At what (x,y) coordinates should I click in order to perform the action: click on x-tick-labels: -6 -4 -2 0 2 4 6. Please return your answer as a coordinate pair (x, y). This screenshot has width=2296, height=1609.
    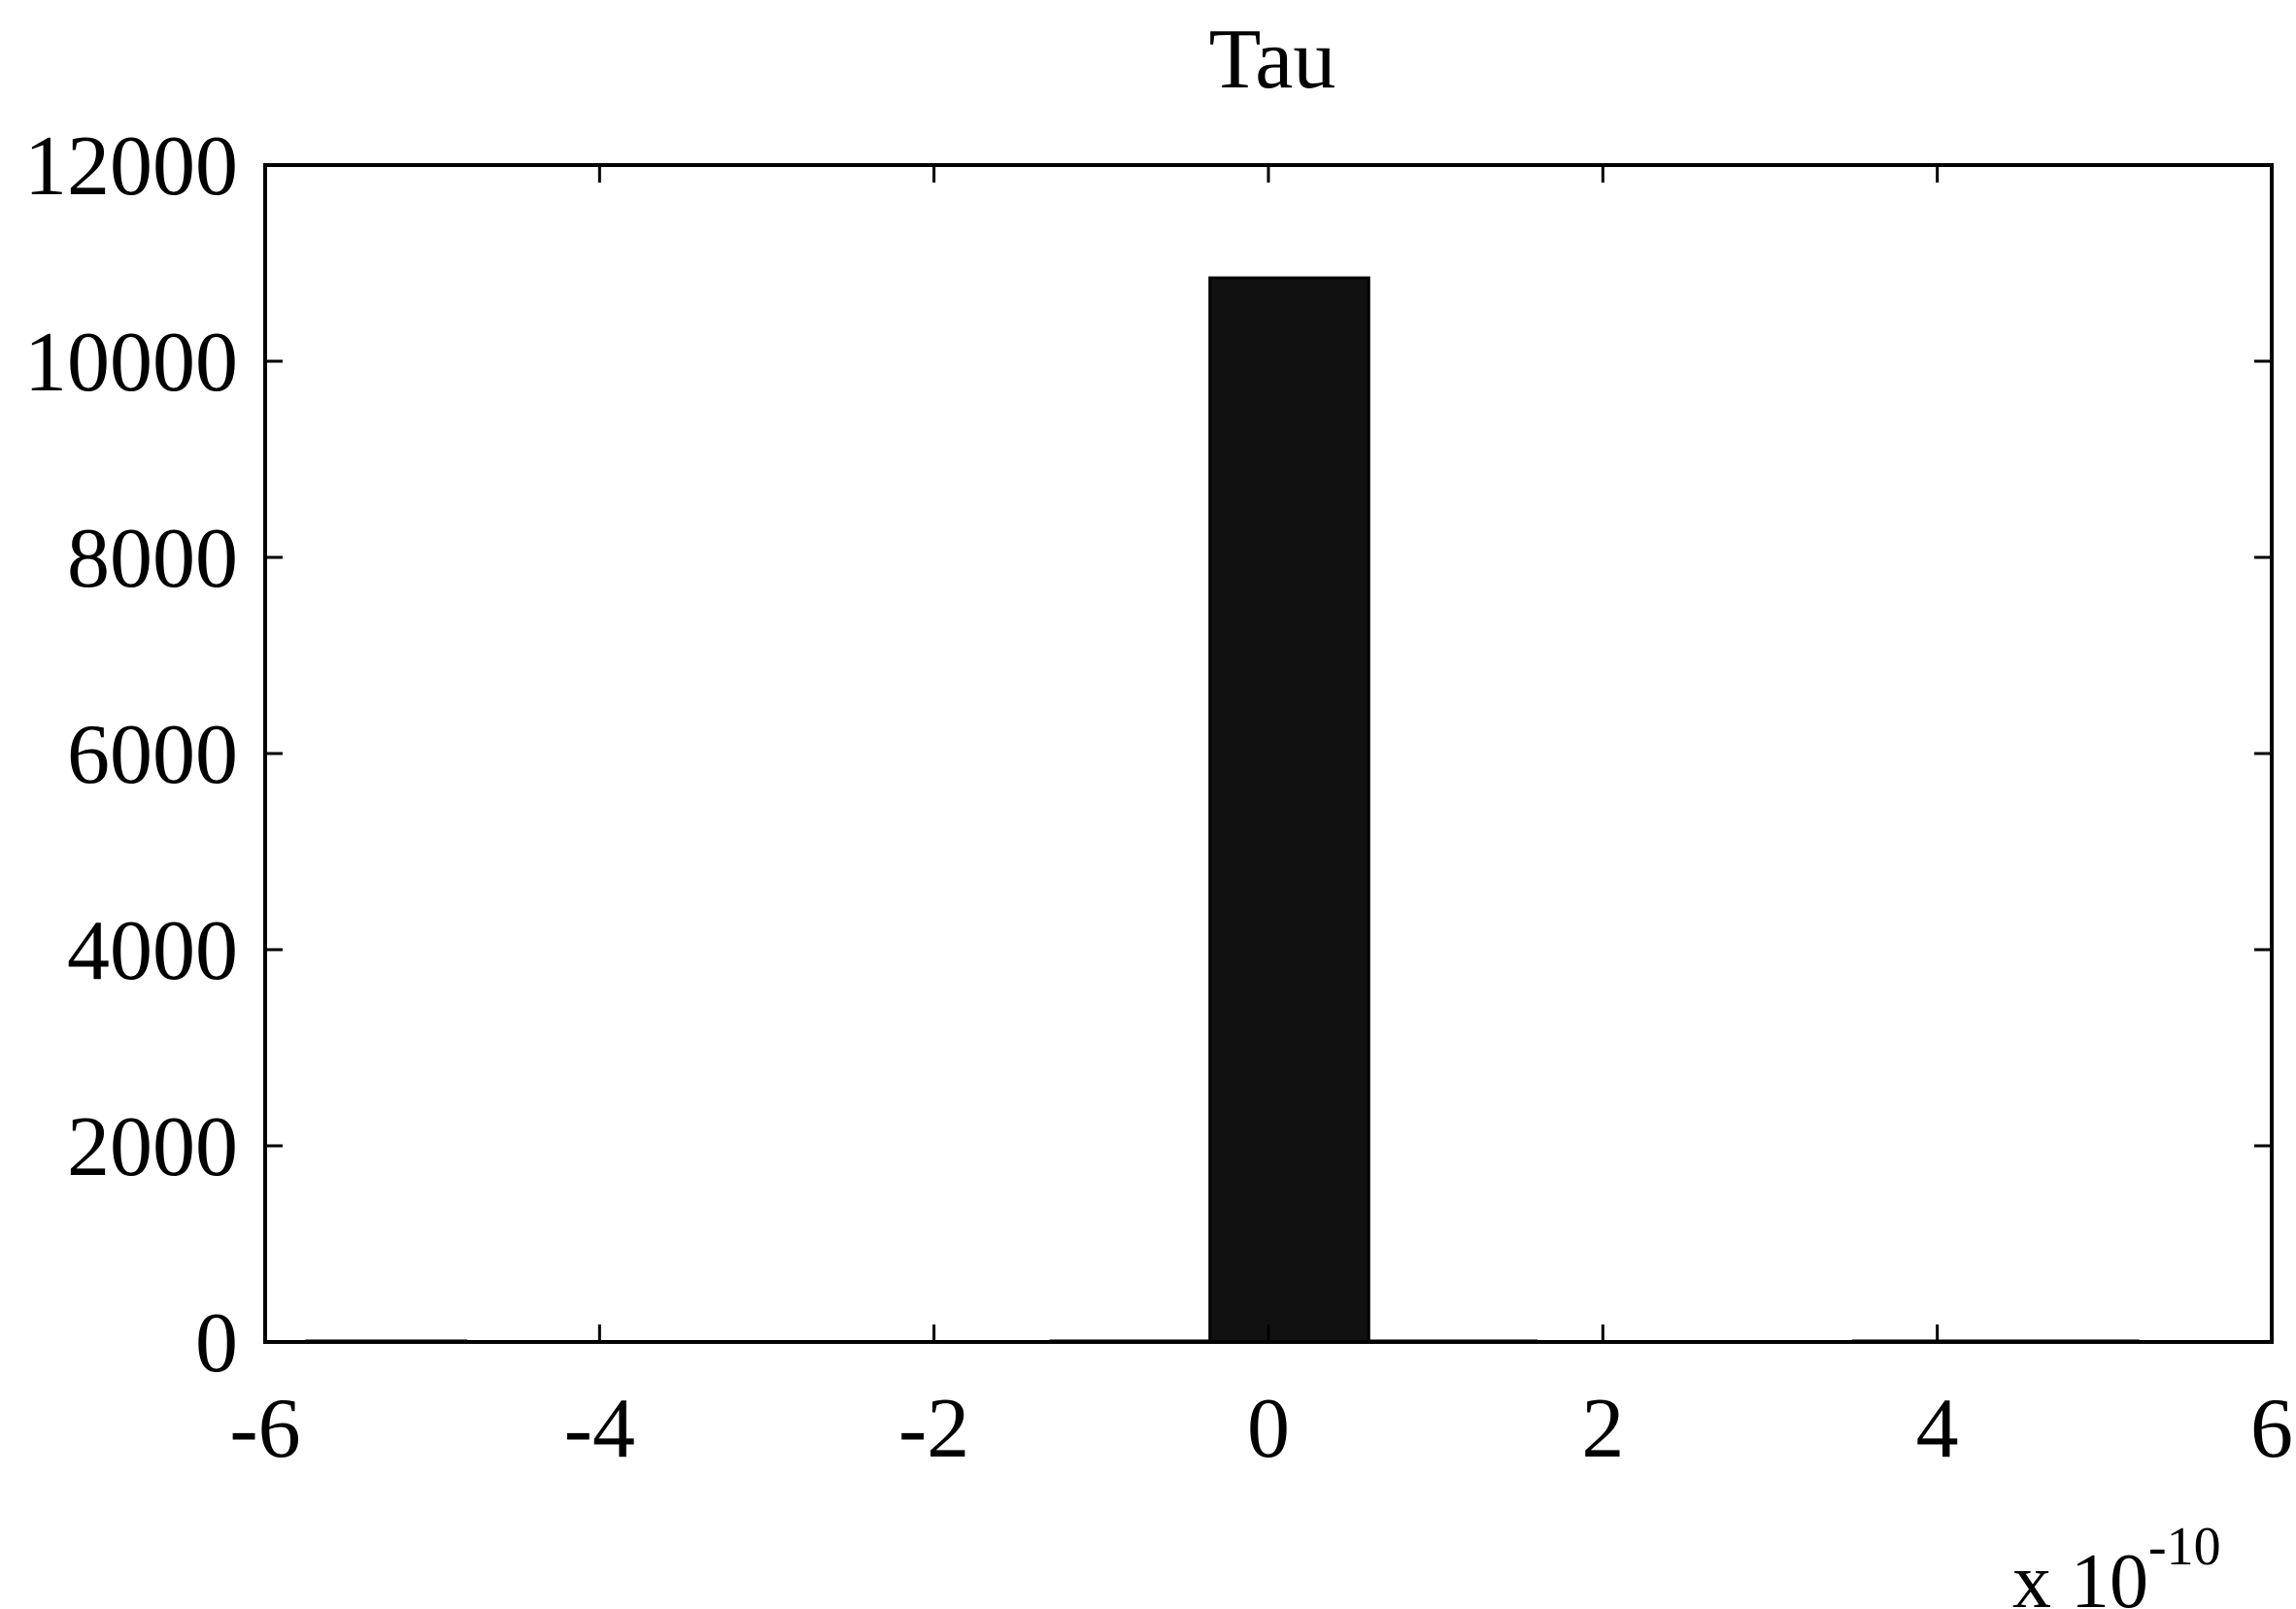
    Looking at the image, I should click on (1261, 1429).